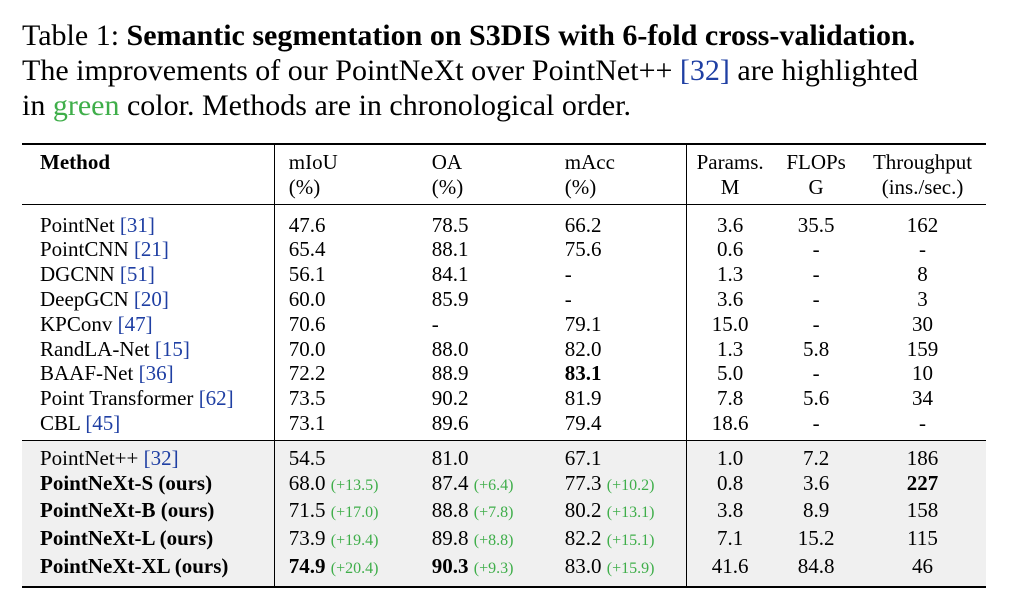 This screenshot has height=600, width=1022. Describe the element at coordinates (504, 455) in the screenshot. I see `table-row: PointNet++ [32] 54.5 81.0 67.1 1.0 7.2 186` at that location.